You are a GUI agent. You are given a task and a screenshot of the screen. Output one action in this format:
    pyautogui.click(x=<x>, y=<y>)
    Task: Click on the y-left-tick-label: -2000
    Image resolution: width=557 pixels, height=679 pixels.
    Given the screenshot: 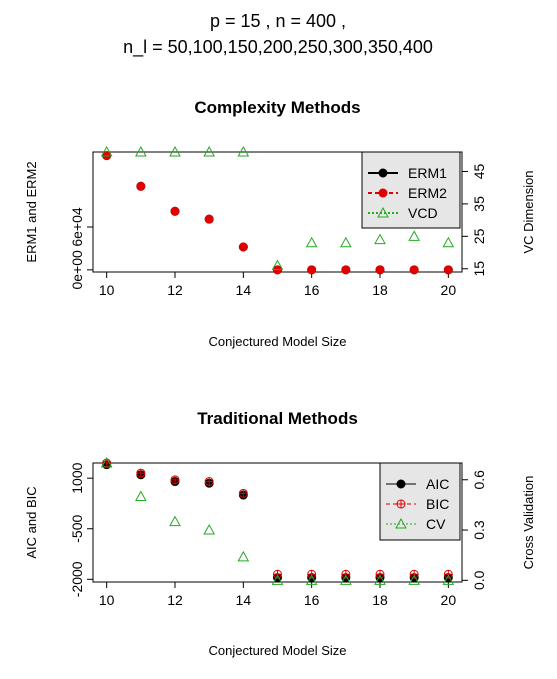 What is the action you would take?
    pyautogui.click(x=77, y=579)
    